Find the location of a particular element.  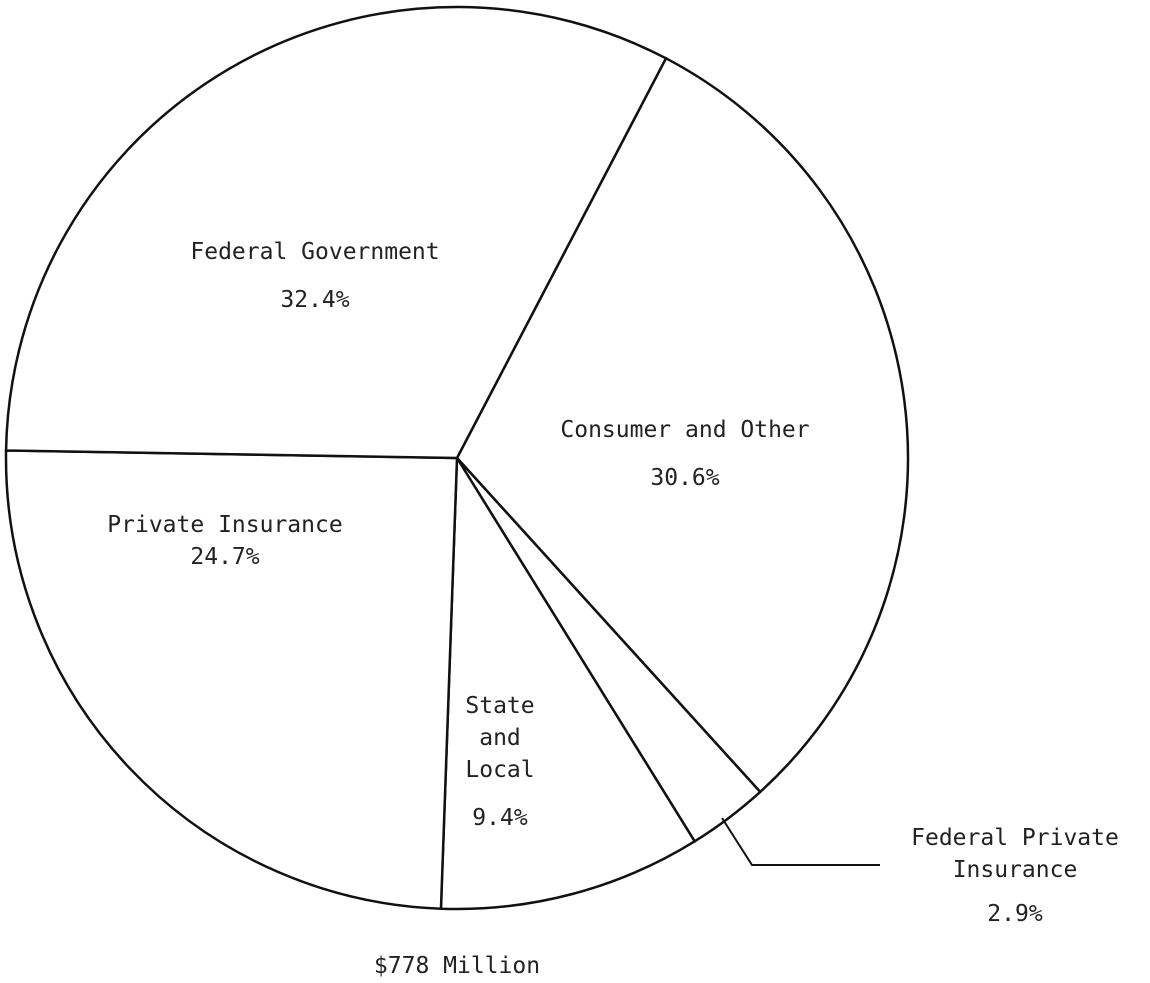

value-label: 30.6% is located at coordinates (685, 478).